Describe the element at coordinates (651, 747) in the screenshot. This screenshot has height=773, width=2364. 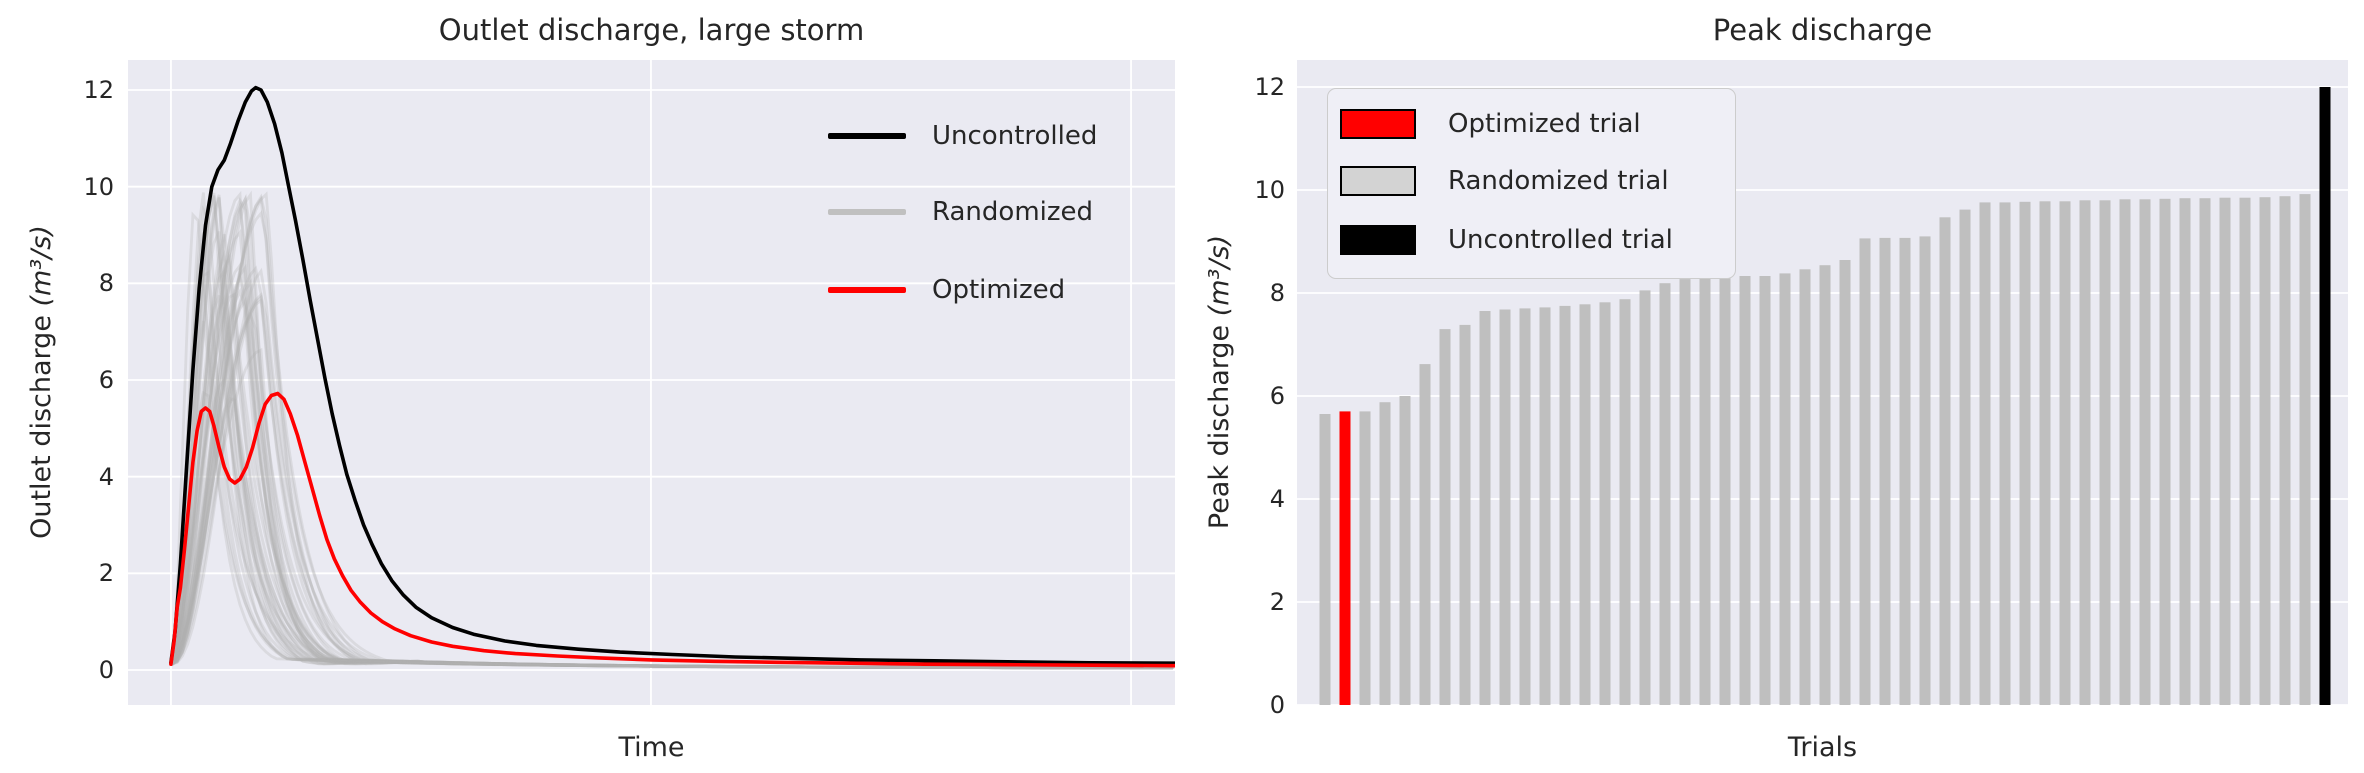
I see `left-x-axis-label: Time` at that location.